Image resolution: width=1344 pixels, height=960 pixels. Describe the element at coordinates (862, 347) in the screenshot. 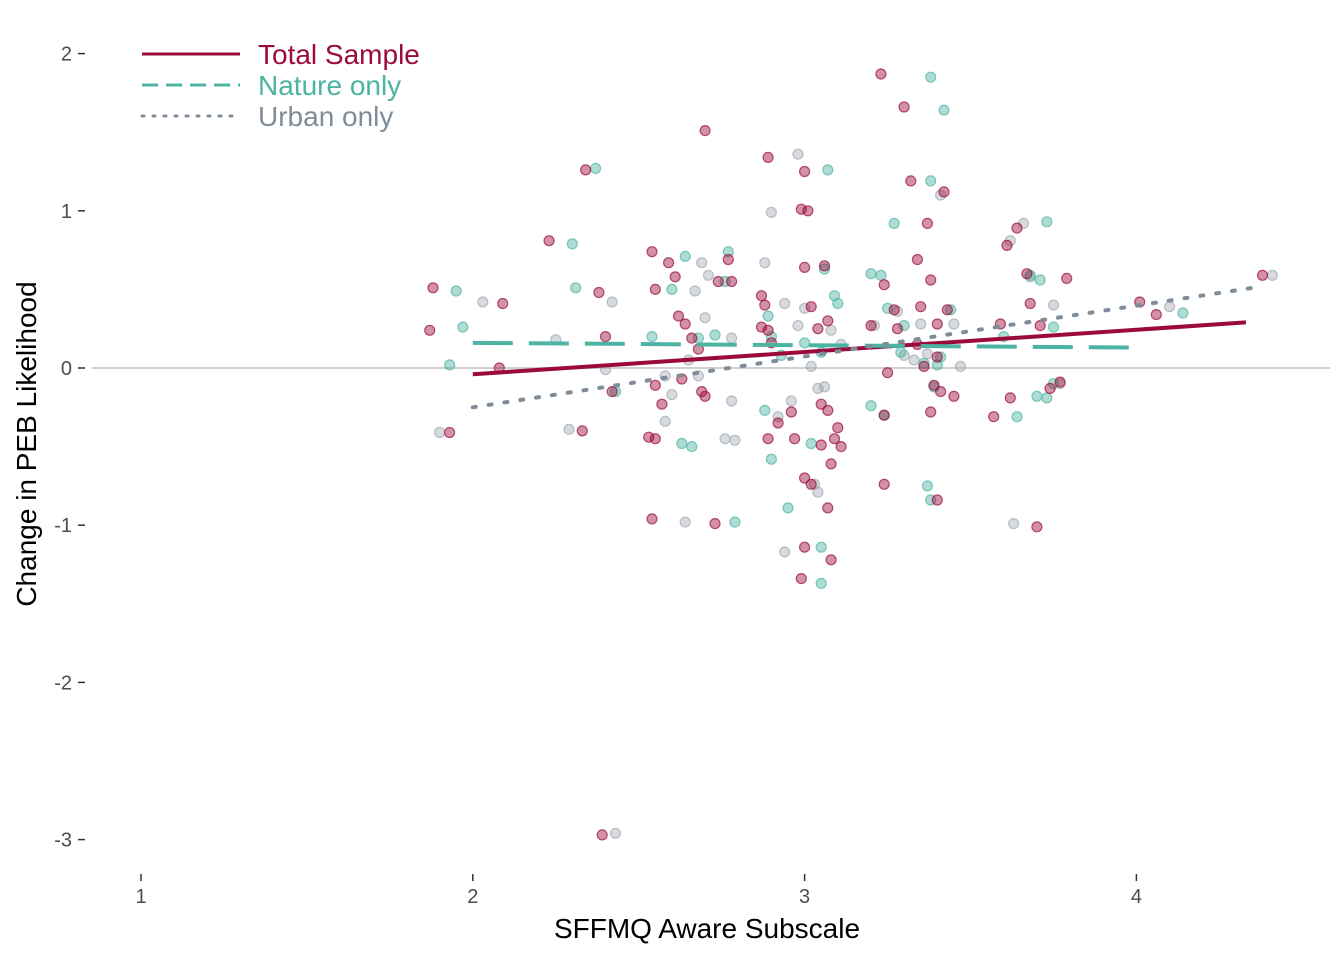

I see `fit-line-dotted` at that location.